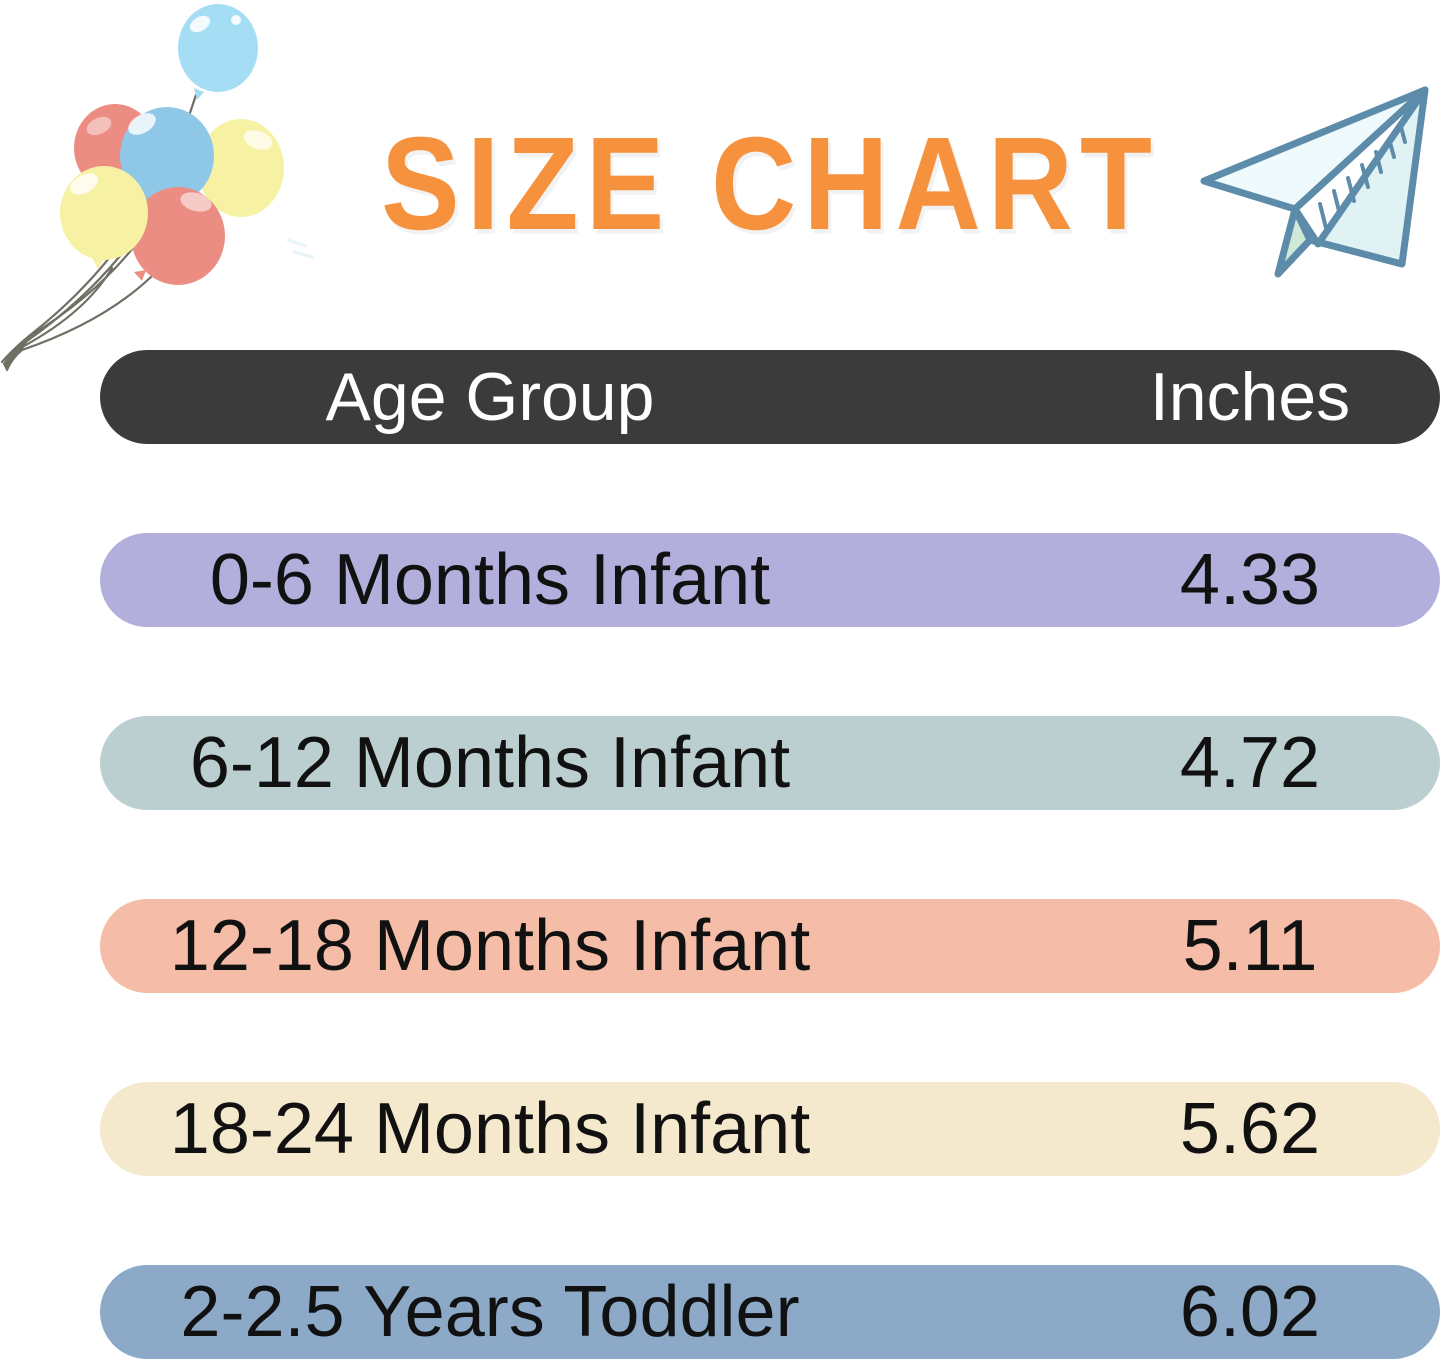 This screenshot has height=1365, width=1445. What do you see at coordinates (490, 397) in the screenshot?
I see `column-header-age-group: Age Group` at bounding box center [490, 397].